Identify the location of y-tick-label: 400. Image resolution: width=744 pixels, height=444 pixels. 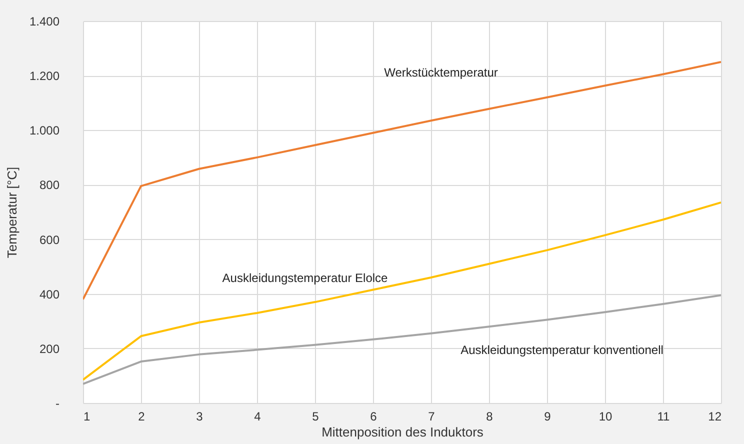
(49, 294).